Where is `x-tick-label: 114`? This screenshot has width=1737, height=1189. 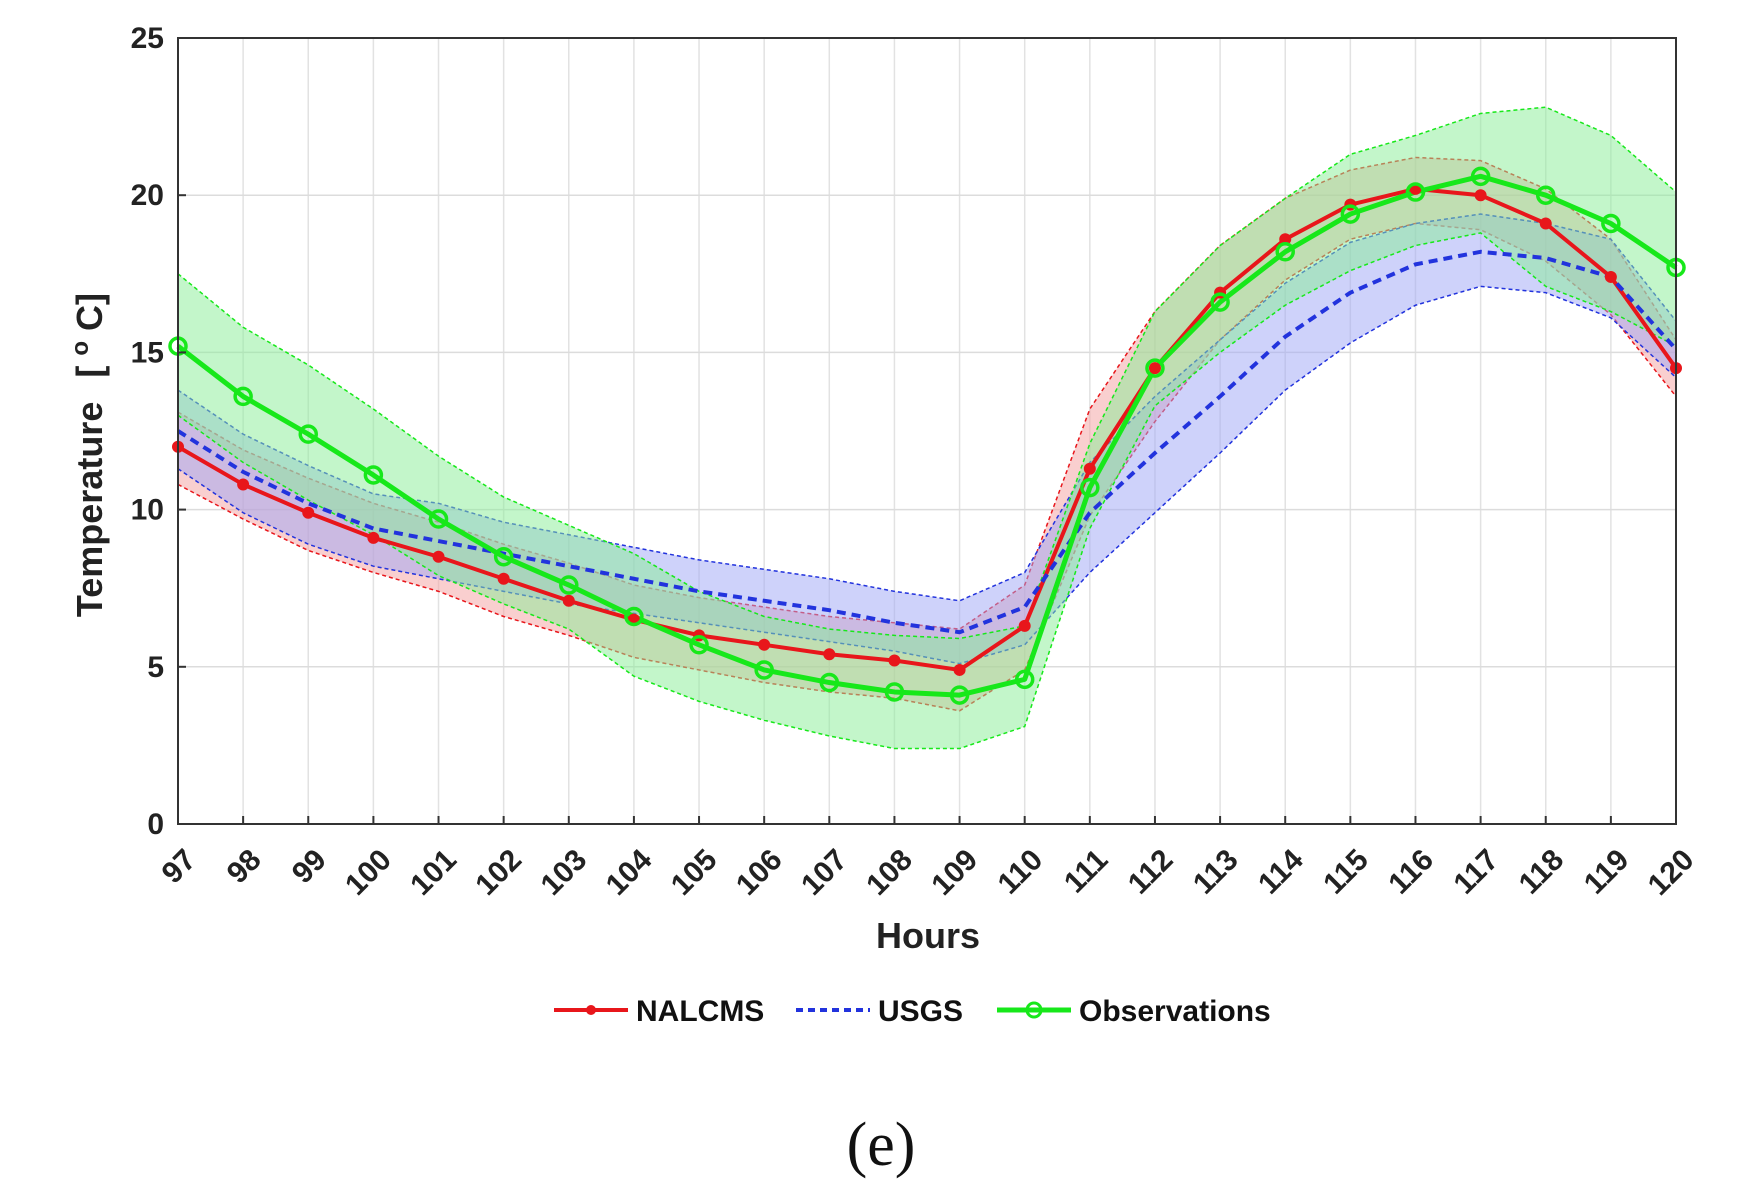 x-tick-label: 114 is located at coordinates (1281, 872).